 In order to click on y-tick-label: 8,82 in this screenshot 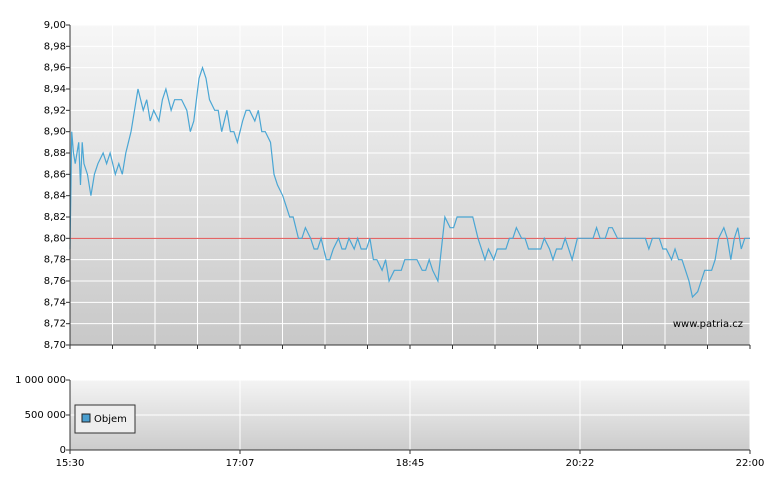, I will do `click(55, 217)`.